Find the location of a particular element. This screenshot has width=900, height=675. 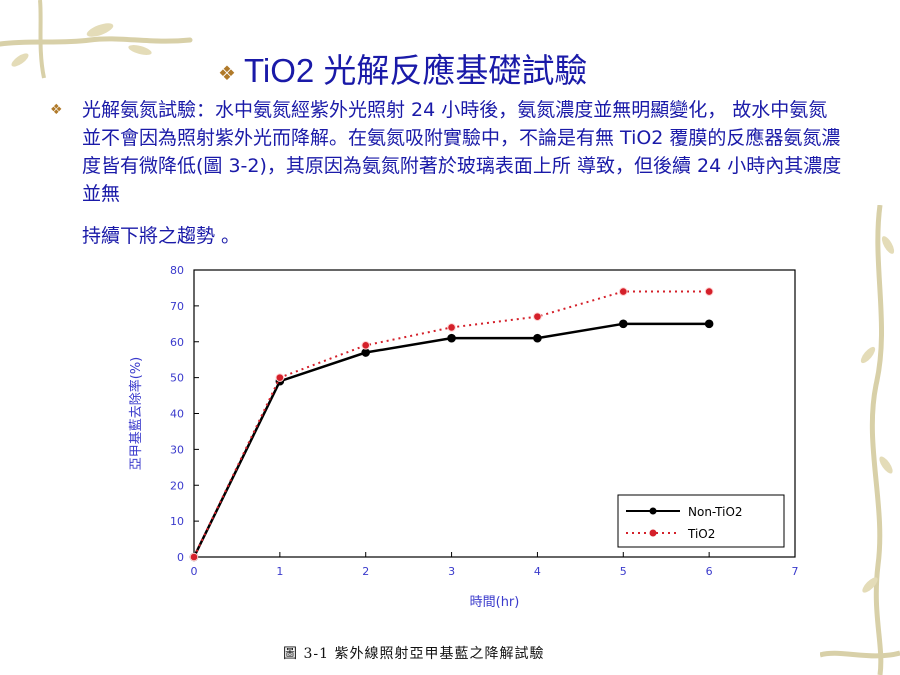

x-tick-label: 6 is located at coordinates (709, 571).